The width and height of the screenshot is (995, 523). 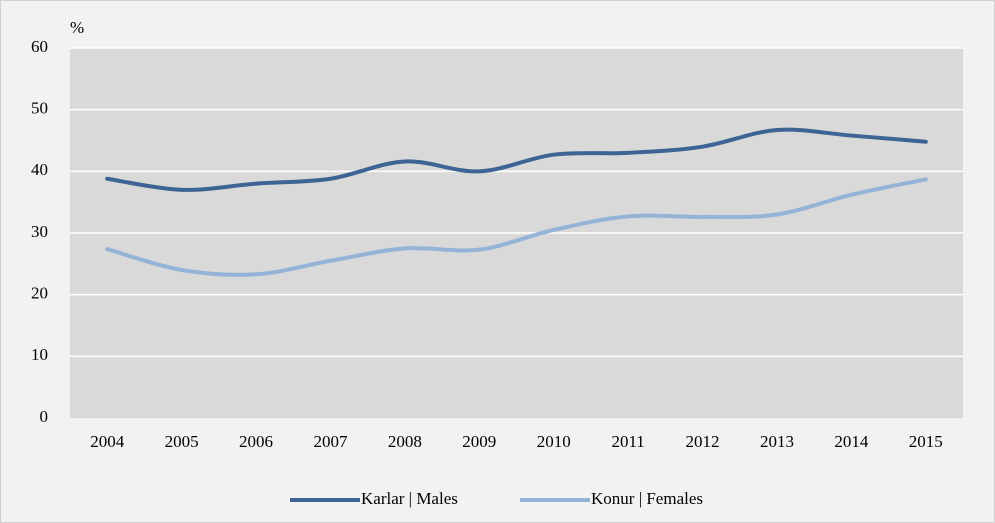 What do you see at coordinates (409, 498) in the screenshot?
I see `legend-label: Karlar | Males` at bounding box center [409, 498].